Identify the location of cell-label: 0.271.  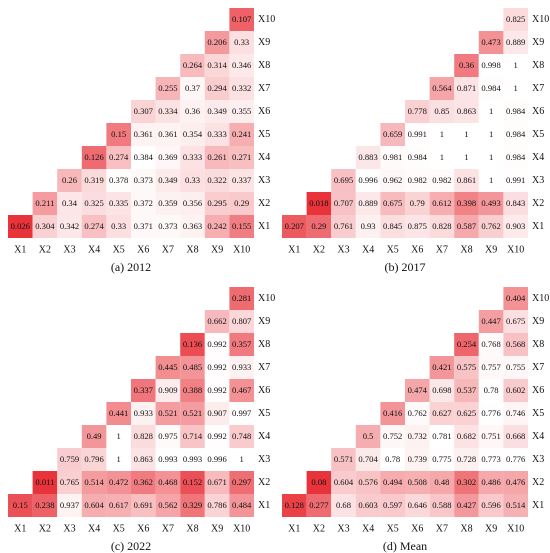
(241, 157).